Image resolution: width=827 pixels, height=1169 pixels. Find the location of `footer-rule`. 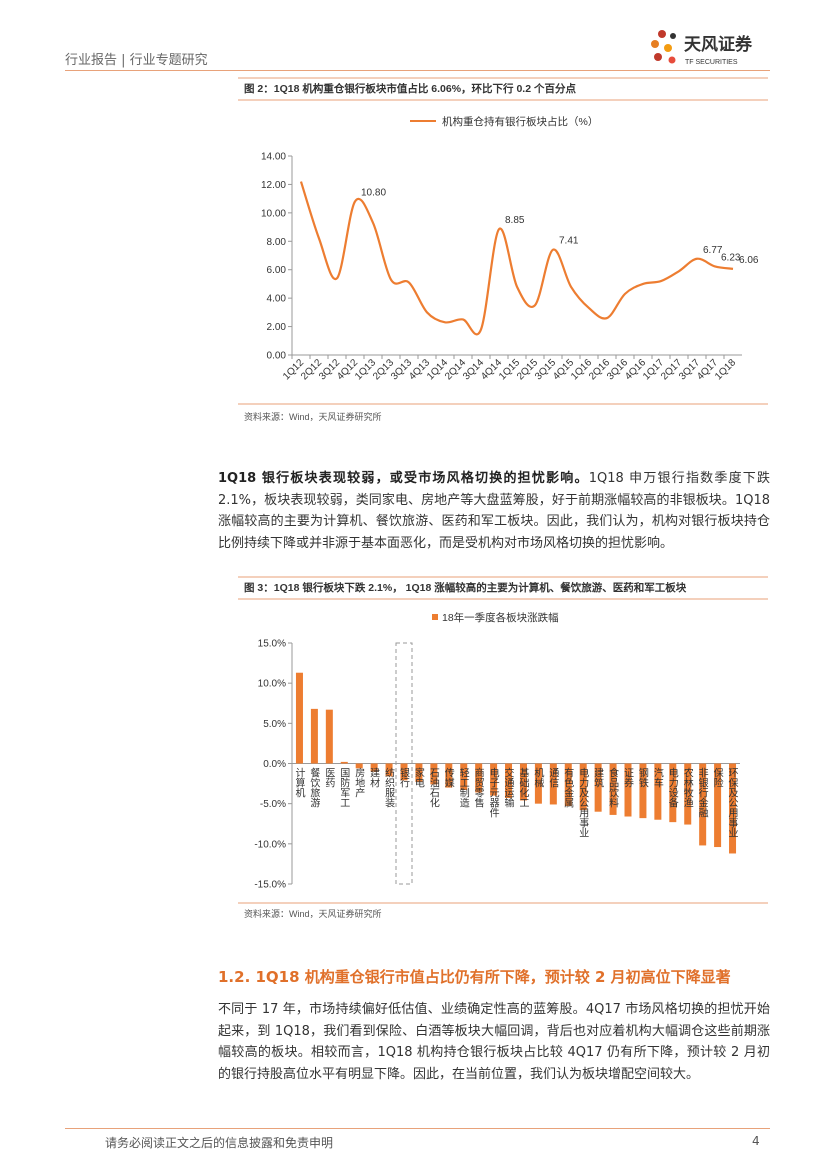

footer-rule is located at coordinates (417, 1128).